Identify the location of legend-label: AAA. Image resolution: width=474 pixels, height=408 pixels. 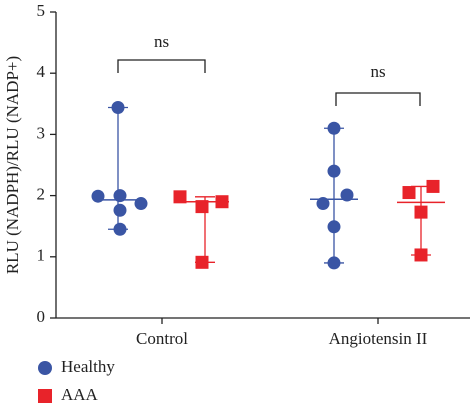
(80, 394).